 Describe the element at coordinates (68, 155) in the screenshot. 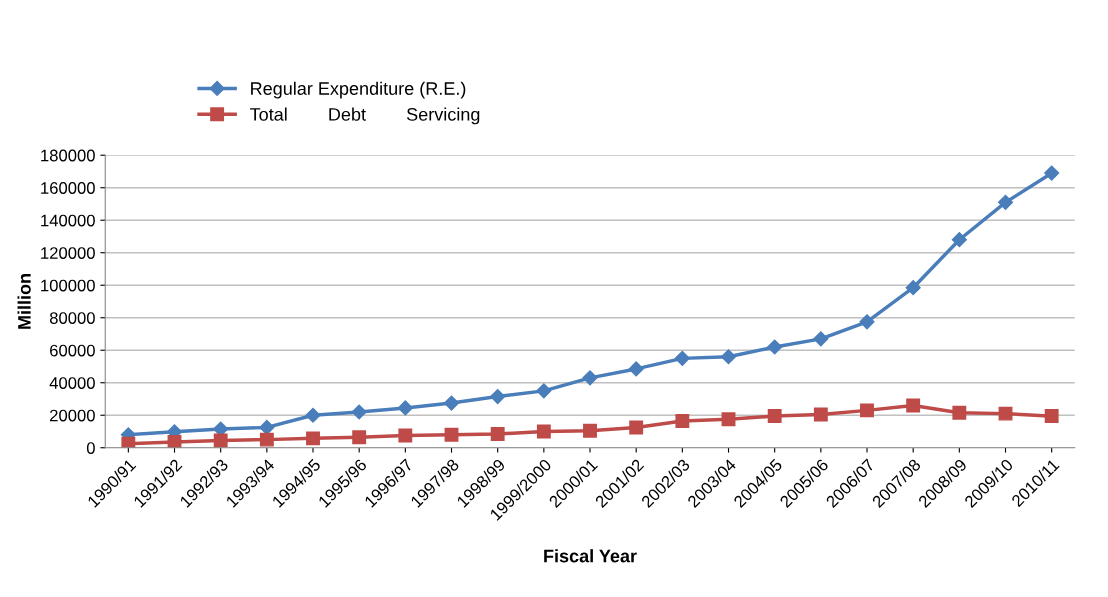

I see `y-tick-label: 180000` at that location.